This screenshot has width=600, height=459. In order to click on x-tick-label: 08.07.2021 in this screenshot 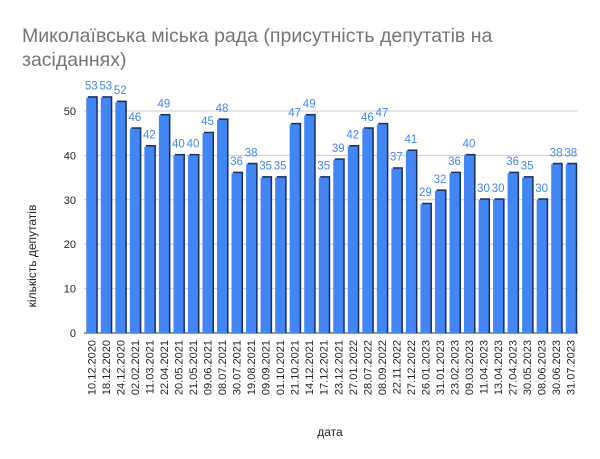, I will do `click(223, 367)`.